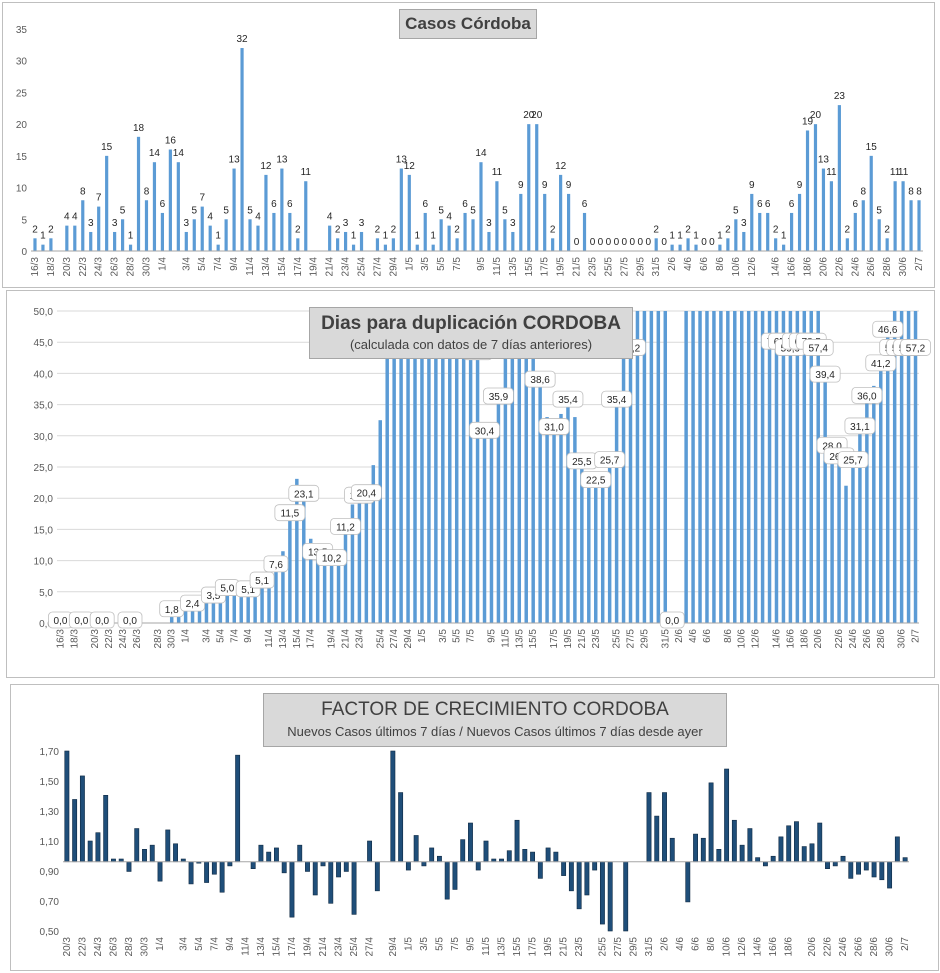 This screenshot has height=973, width=940. What do you see at coordinates (672, 236) in the screenshot?
I see `data-label: 1` at bounding box center [672, 236].